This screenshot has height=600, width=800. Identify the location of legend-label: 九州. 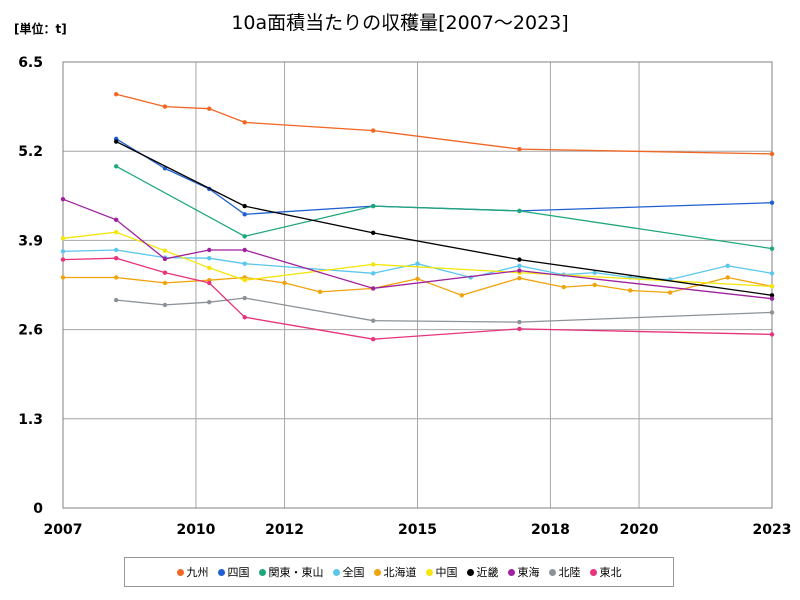
(197, 572).